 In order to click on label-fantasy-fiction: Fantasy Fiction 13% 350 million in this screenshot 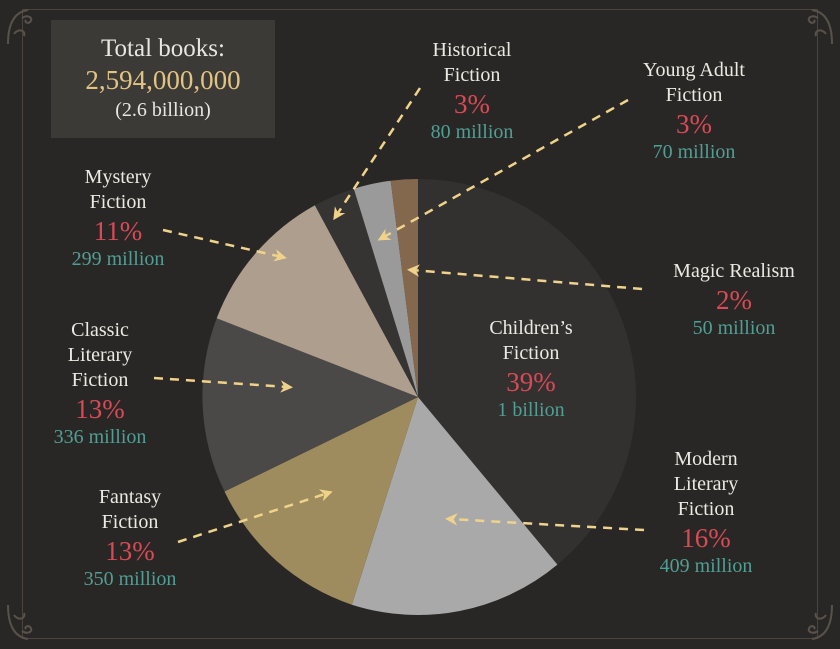, I will do `click(130, 538)`.